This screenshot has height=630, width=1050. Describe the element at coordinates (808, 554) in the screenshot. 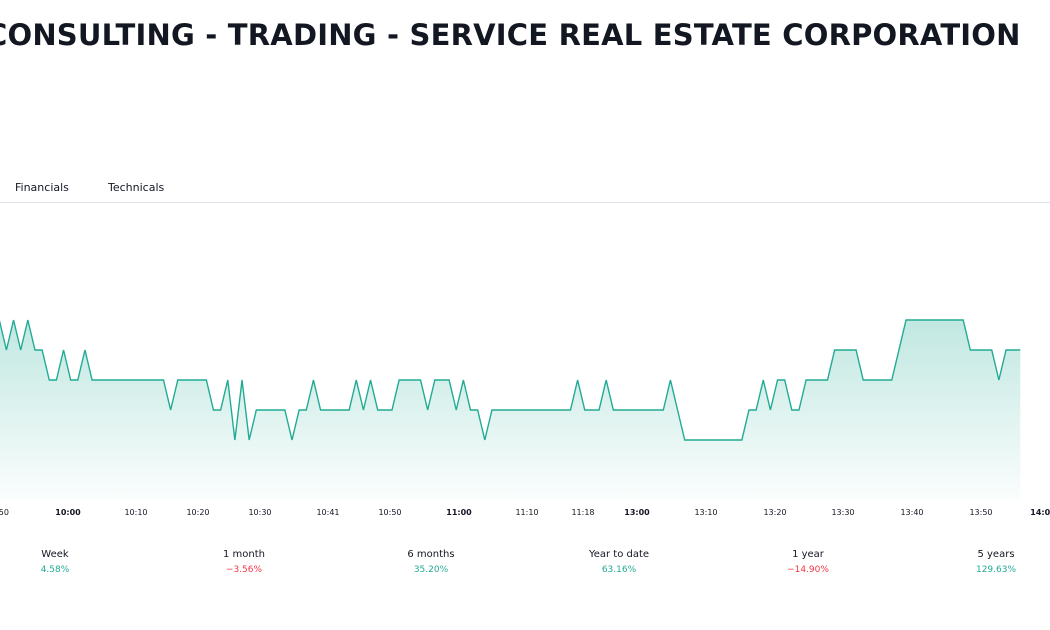

I see `perf-label: 1 year` at that location.